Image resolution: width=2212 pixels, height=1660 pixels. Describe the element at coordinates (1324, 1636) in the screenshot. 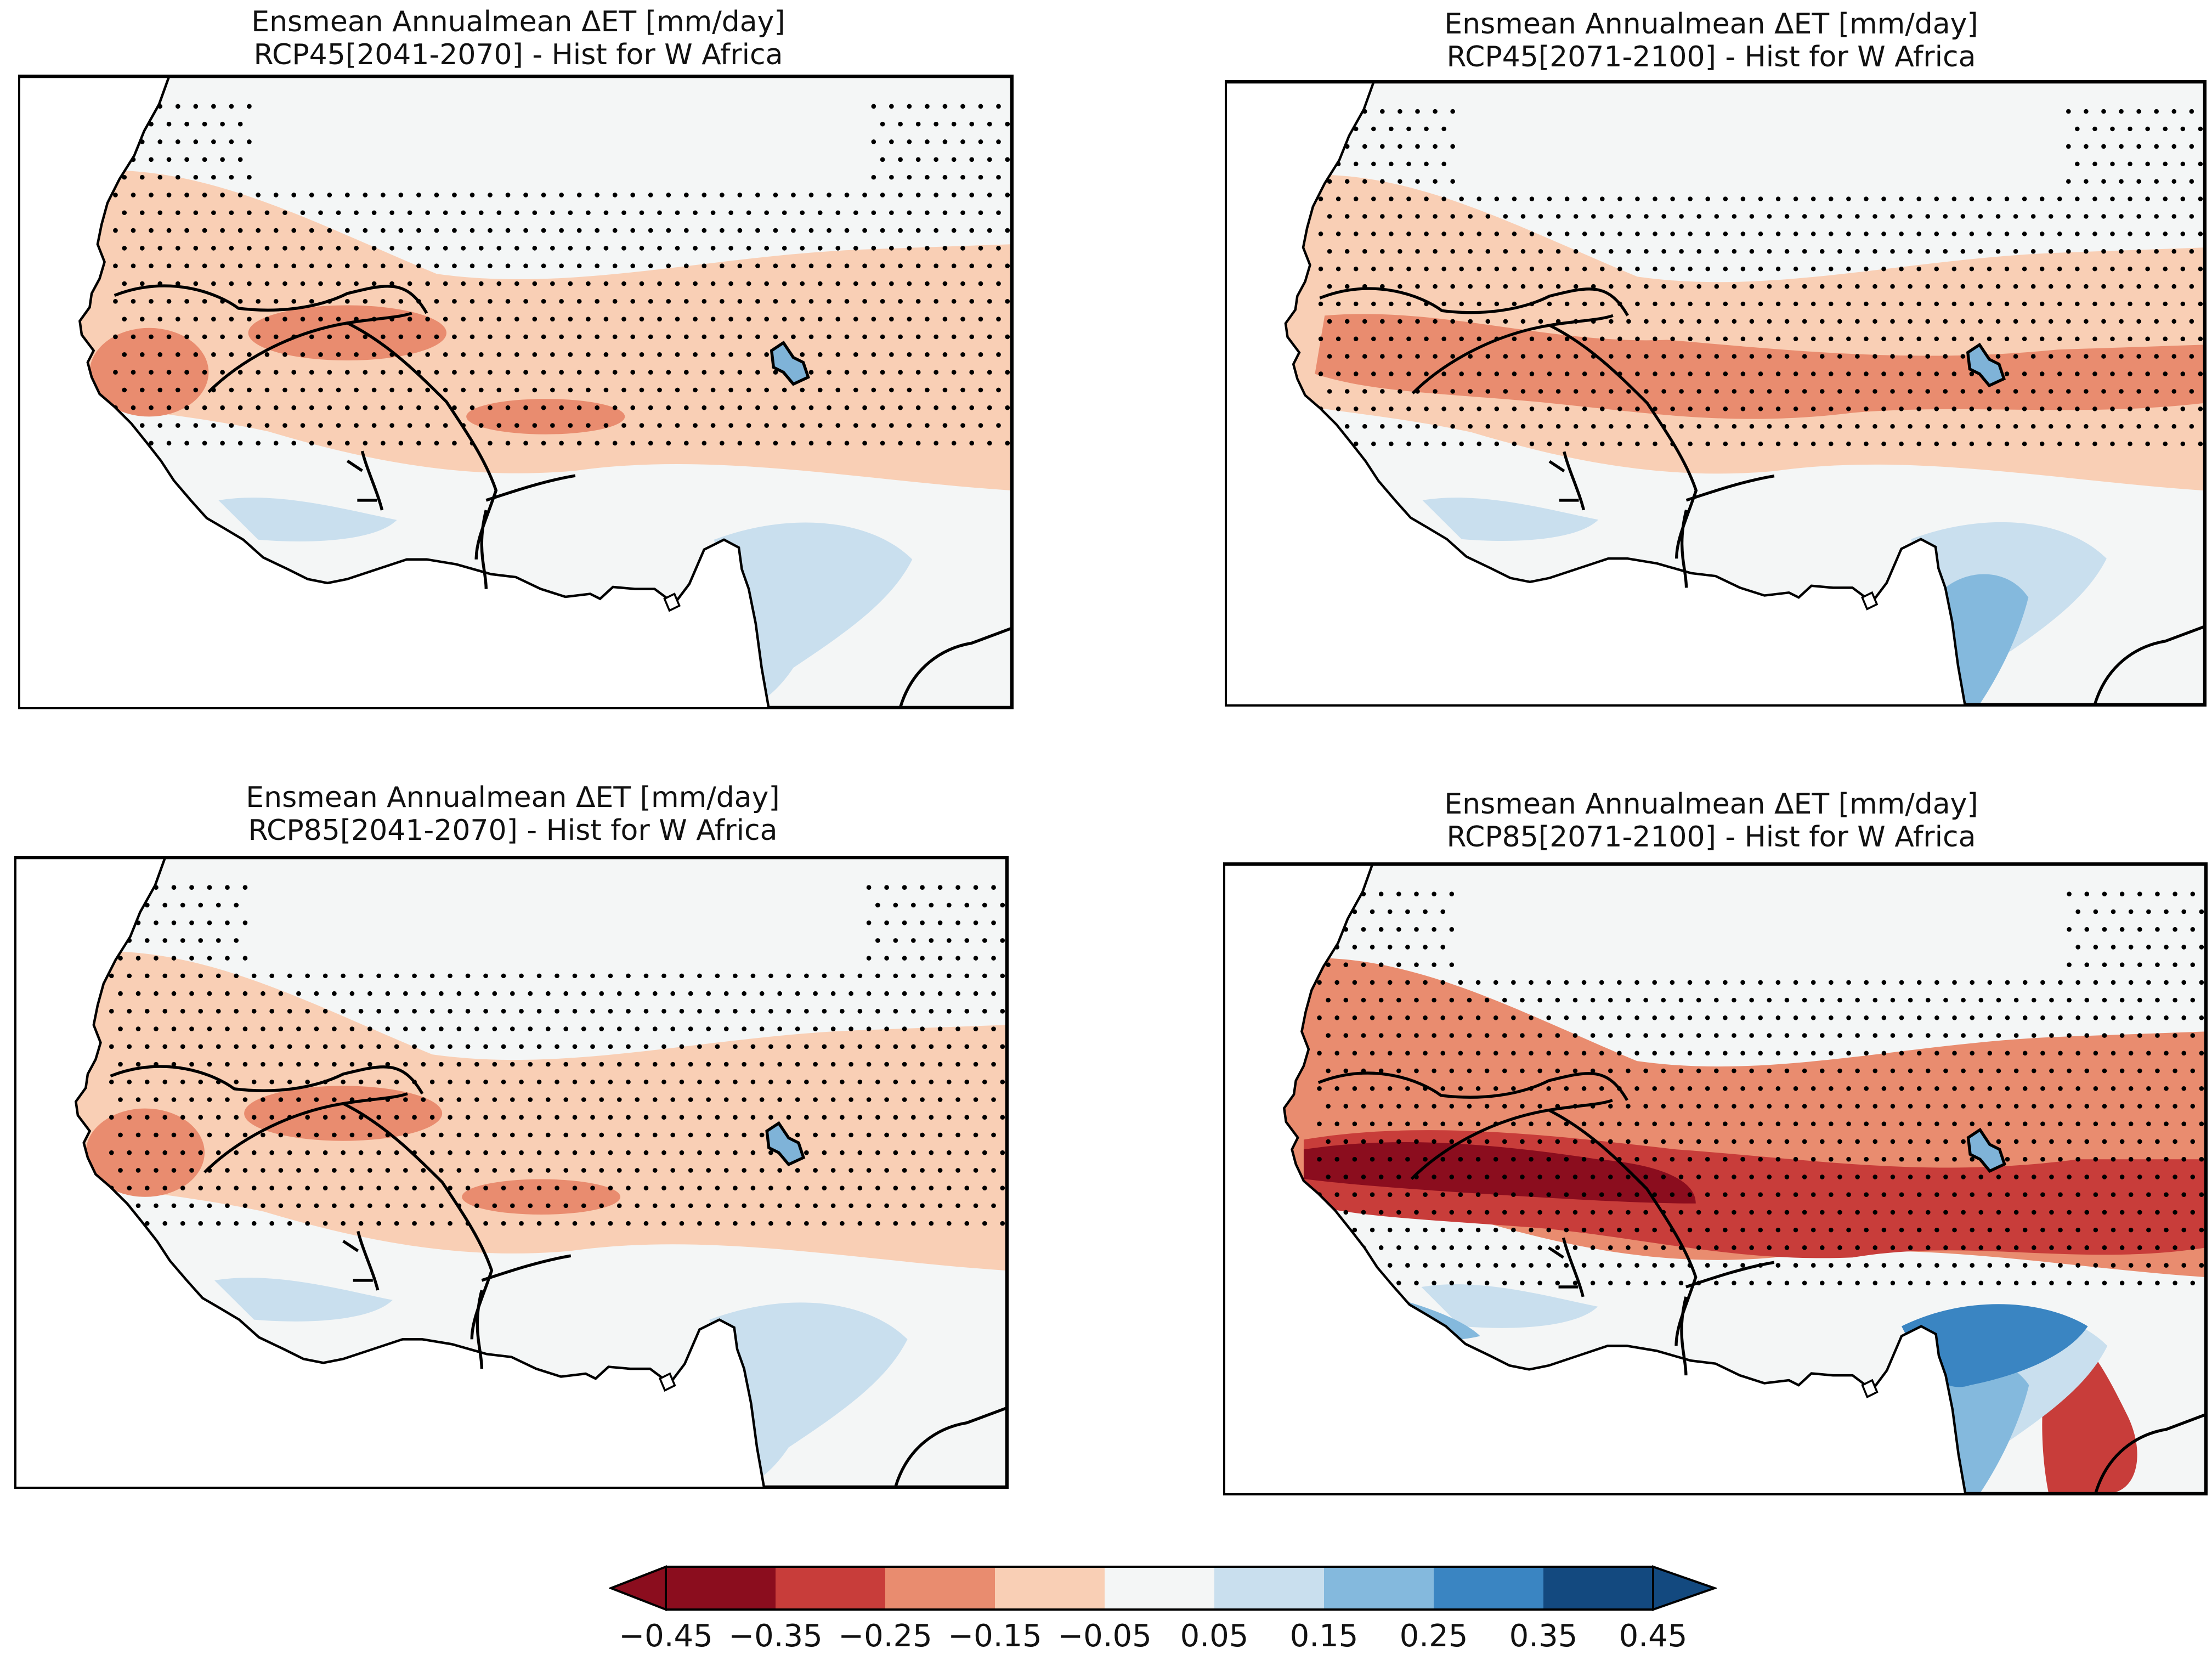

I see `colorbar-tick-6: 0.15` at that location.